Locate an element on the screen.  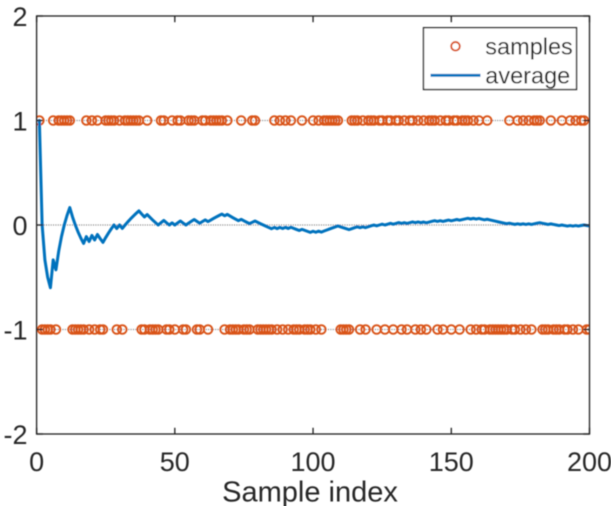
svg-text: Sample index is located at coordinates (310, 491).